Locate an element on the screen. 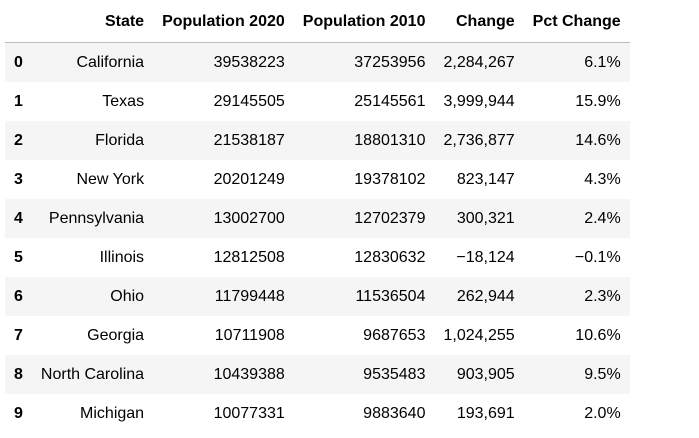  row-index: 5 is located at coordinates (18, 257).